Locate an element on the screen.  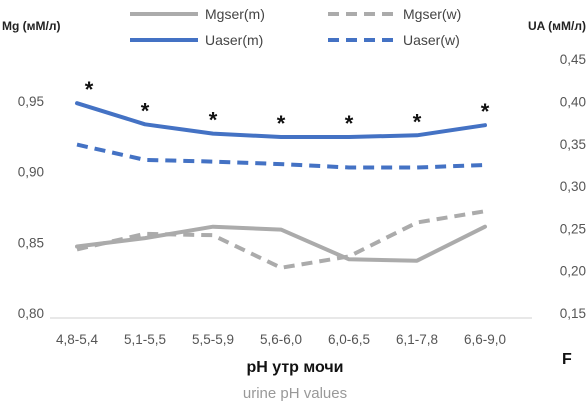
series-line-uaser-m is located at coordinates (281, 120).